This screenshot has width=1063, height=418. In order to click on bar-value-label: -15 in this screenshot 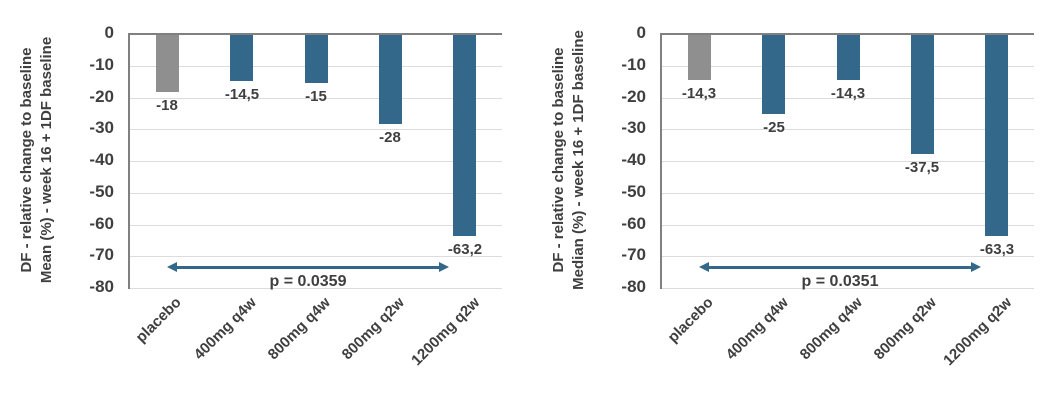, I will do `click(316, 96)`.